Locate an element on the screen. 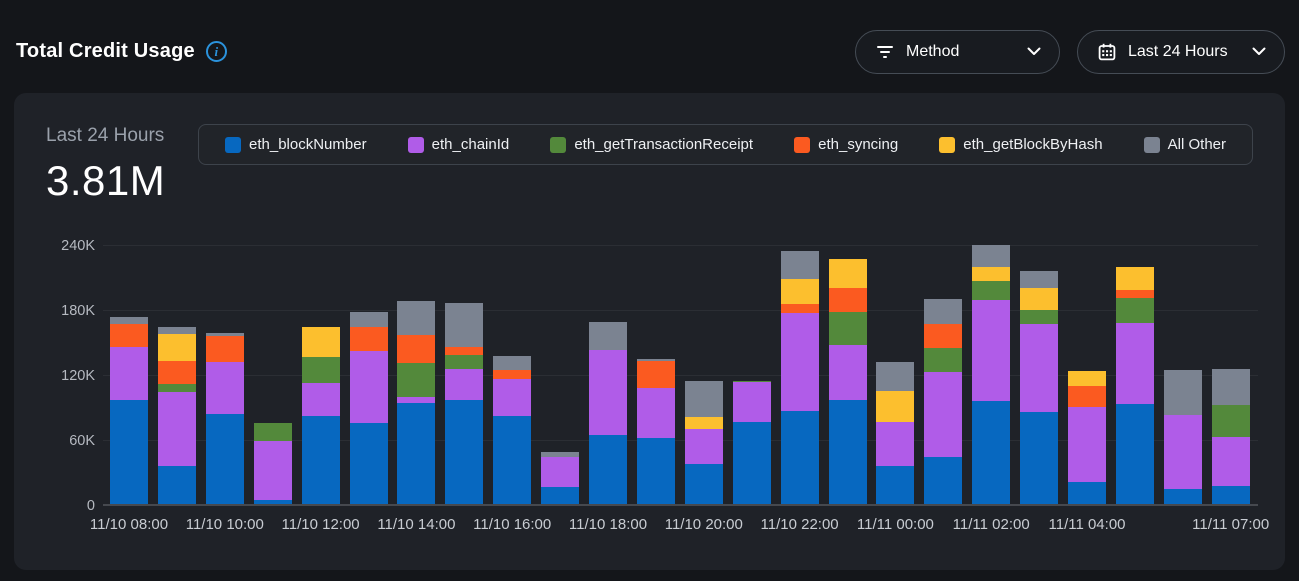 The height and width of the screenshot is (581, 1299). legend-item: eth_syncing is located at coordinates (846, 144).